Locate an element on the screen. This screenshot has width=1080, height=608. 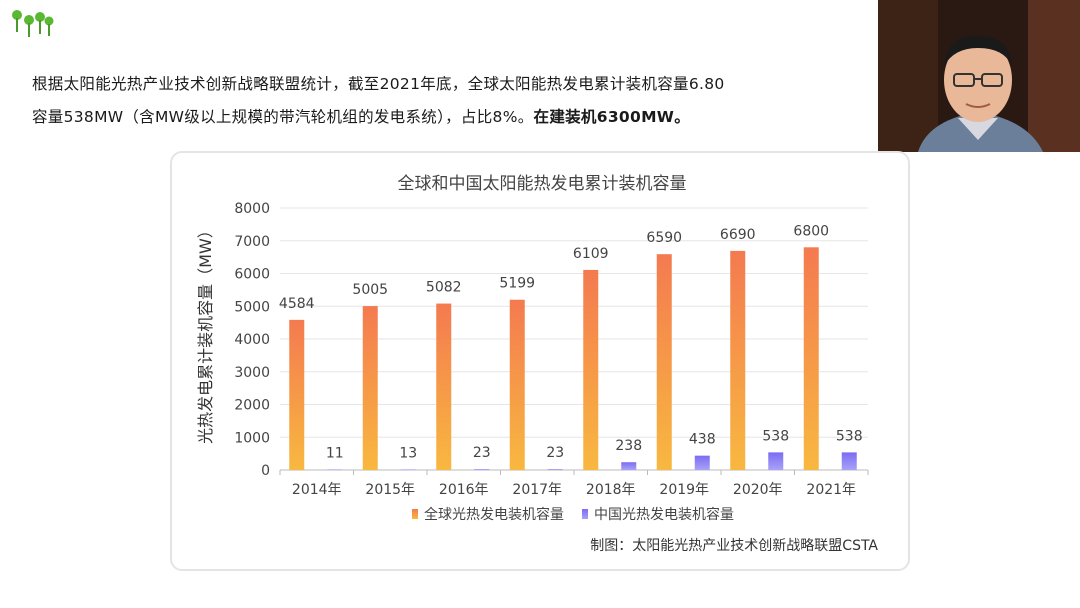
legend-swatch-china is located at coordinates (585, 514).